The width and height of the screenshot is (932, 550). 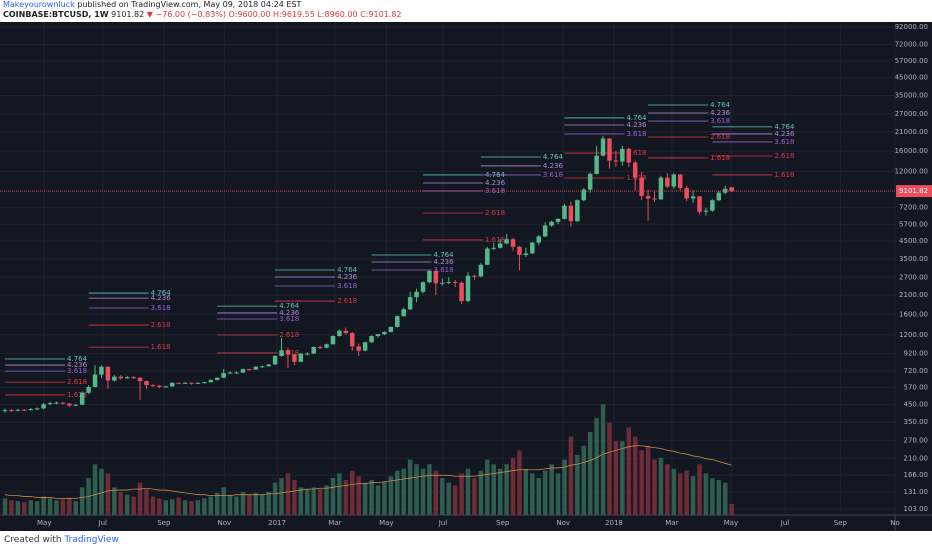 I want to click on y-tick-label: 570.00, so click(x=916, y=388).